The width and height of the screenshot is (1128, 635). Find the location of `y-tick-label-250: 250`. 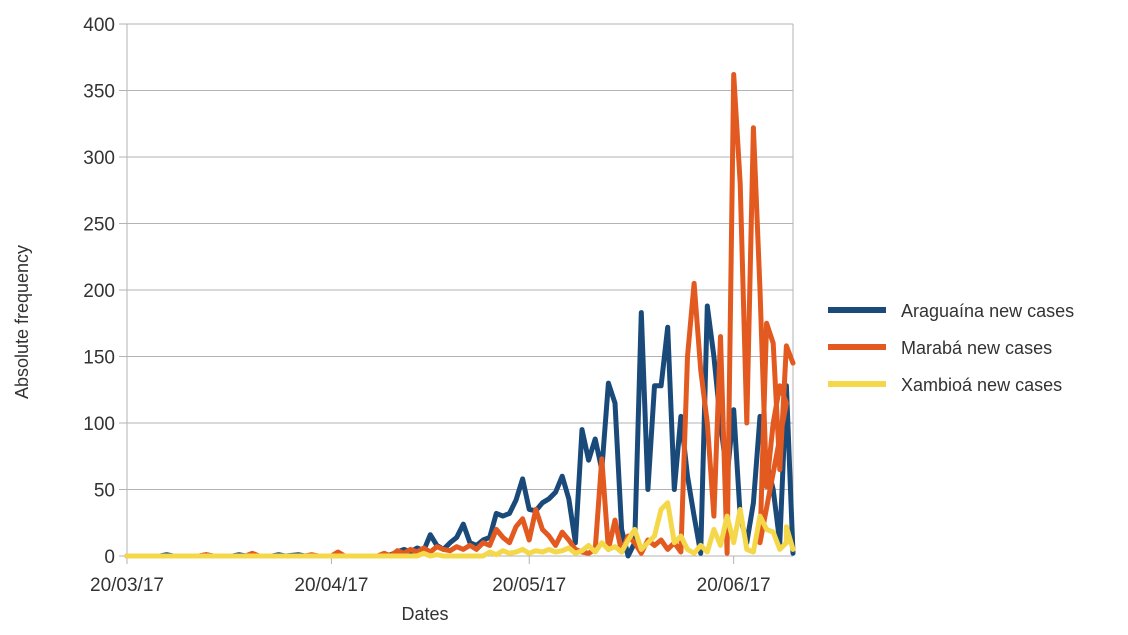

y-tick-label-250: 250 is located at coordinates (99, 225).